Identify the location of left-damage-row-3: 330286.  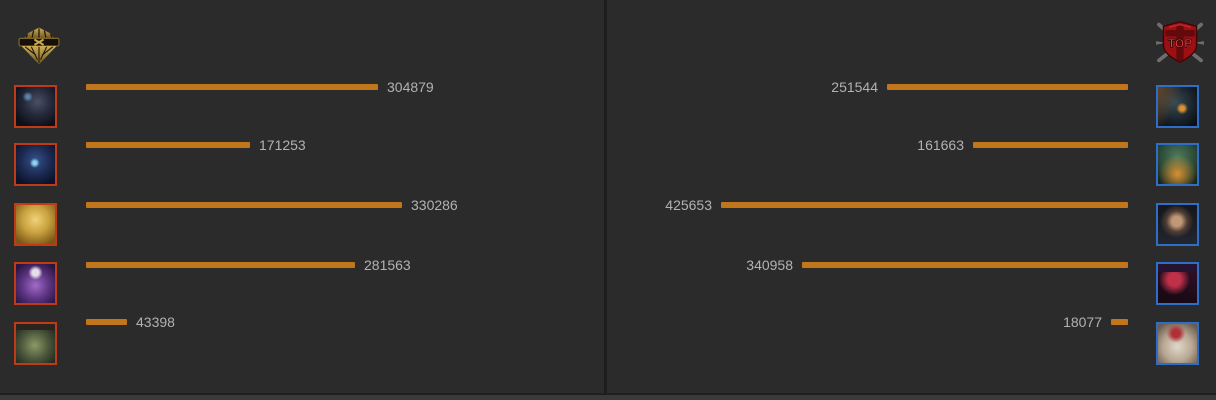
(272, 205).